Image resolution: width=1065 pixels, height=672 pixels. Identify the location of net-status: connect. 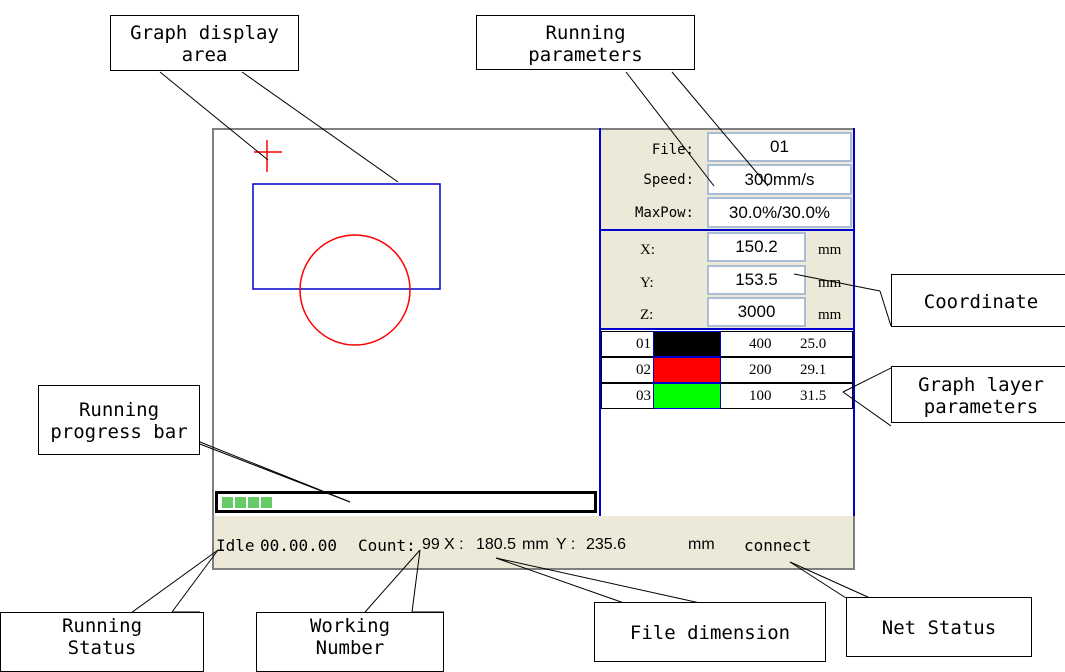
(778, 545).